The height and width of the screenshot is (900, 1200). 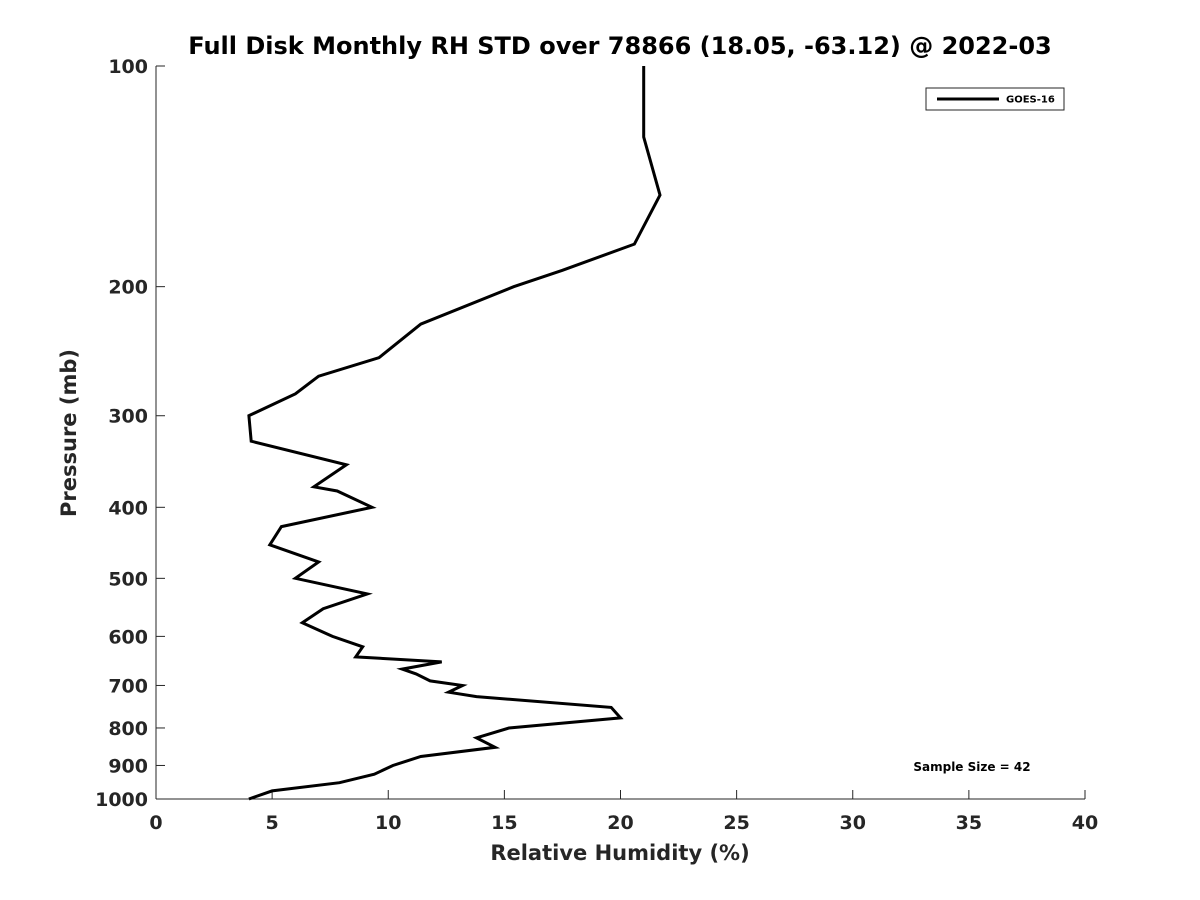 What do you see at coordinates (121, 800) in the screenshot?
I see `y-tick-label: 1000` at bounding box center [121, 800].